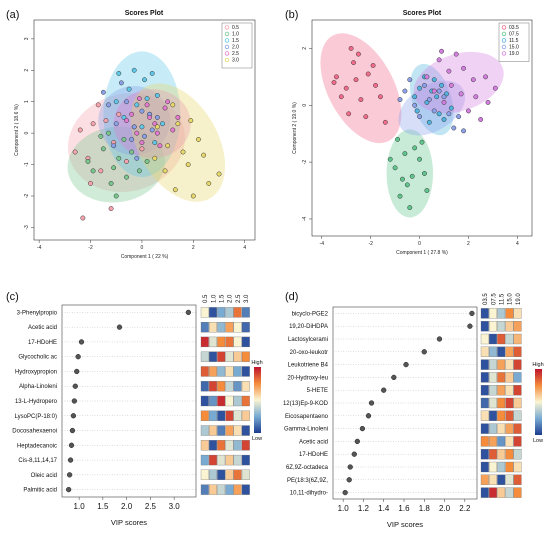  What do you see at coordinates (404, 508) in the screenshot?
I see `x-tick-label: 1.6` at bounding box center [404, 508].